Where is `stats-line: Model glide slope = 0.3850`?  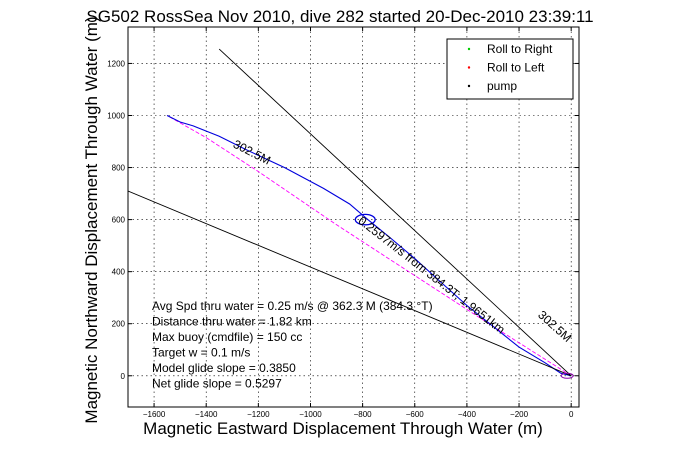
stats-line: Model glide slope = 0.3850 is located at coordinates (224, 368).